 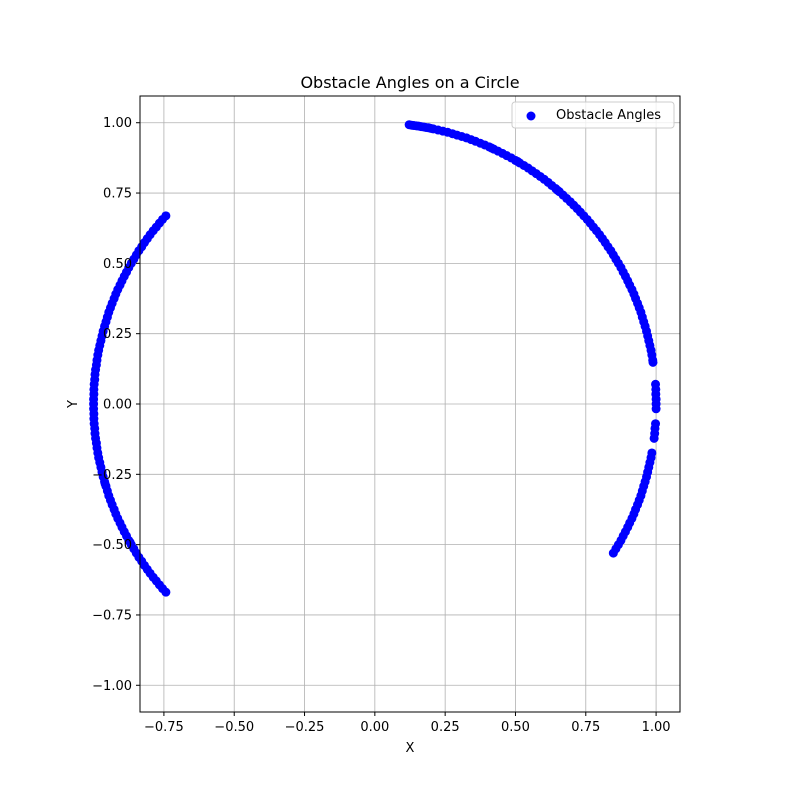 I want to click on x-axis-ticks: −0.75 −0.50 −0.25 0.00 0.25 0.50 0.75 1.00, so click(x=407, y=723).